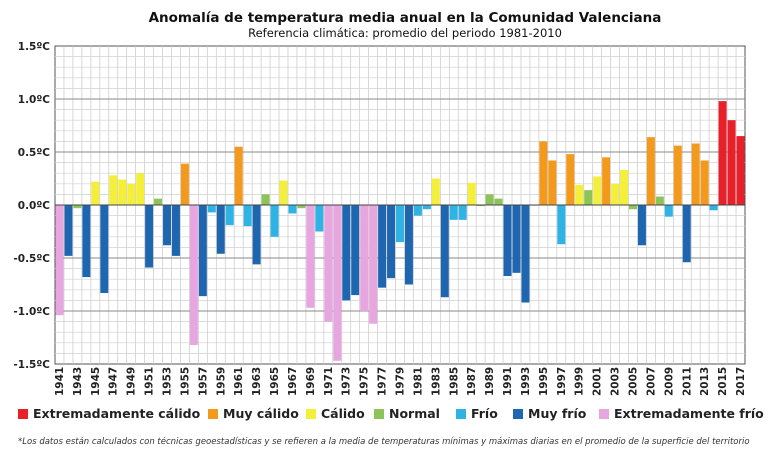 This screenshot has height=462, width=768. I want to click on bar-1992, so click(516, 239).